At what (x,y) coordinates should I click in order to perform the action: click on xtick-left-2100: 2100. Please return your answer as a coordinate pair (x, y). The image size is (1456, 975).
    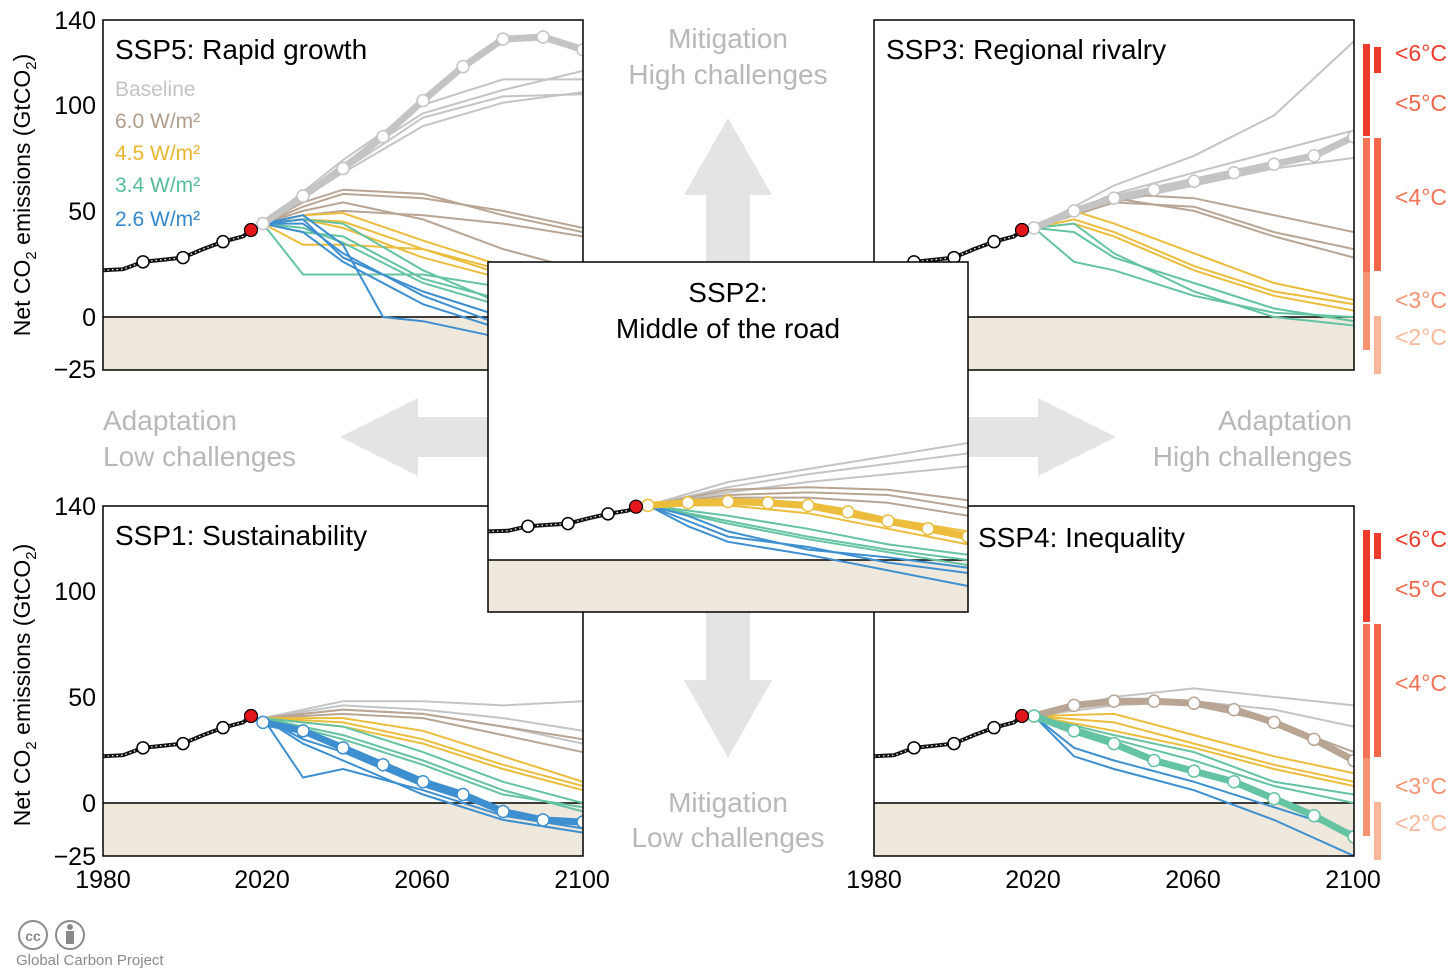
    Looking at the image, I should click on (582, 880).